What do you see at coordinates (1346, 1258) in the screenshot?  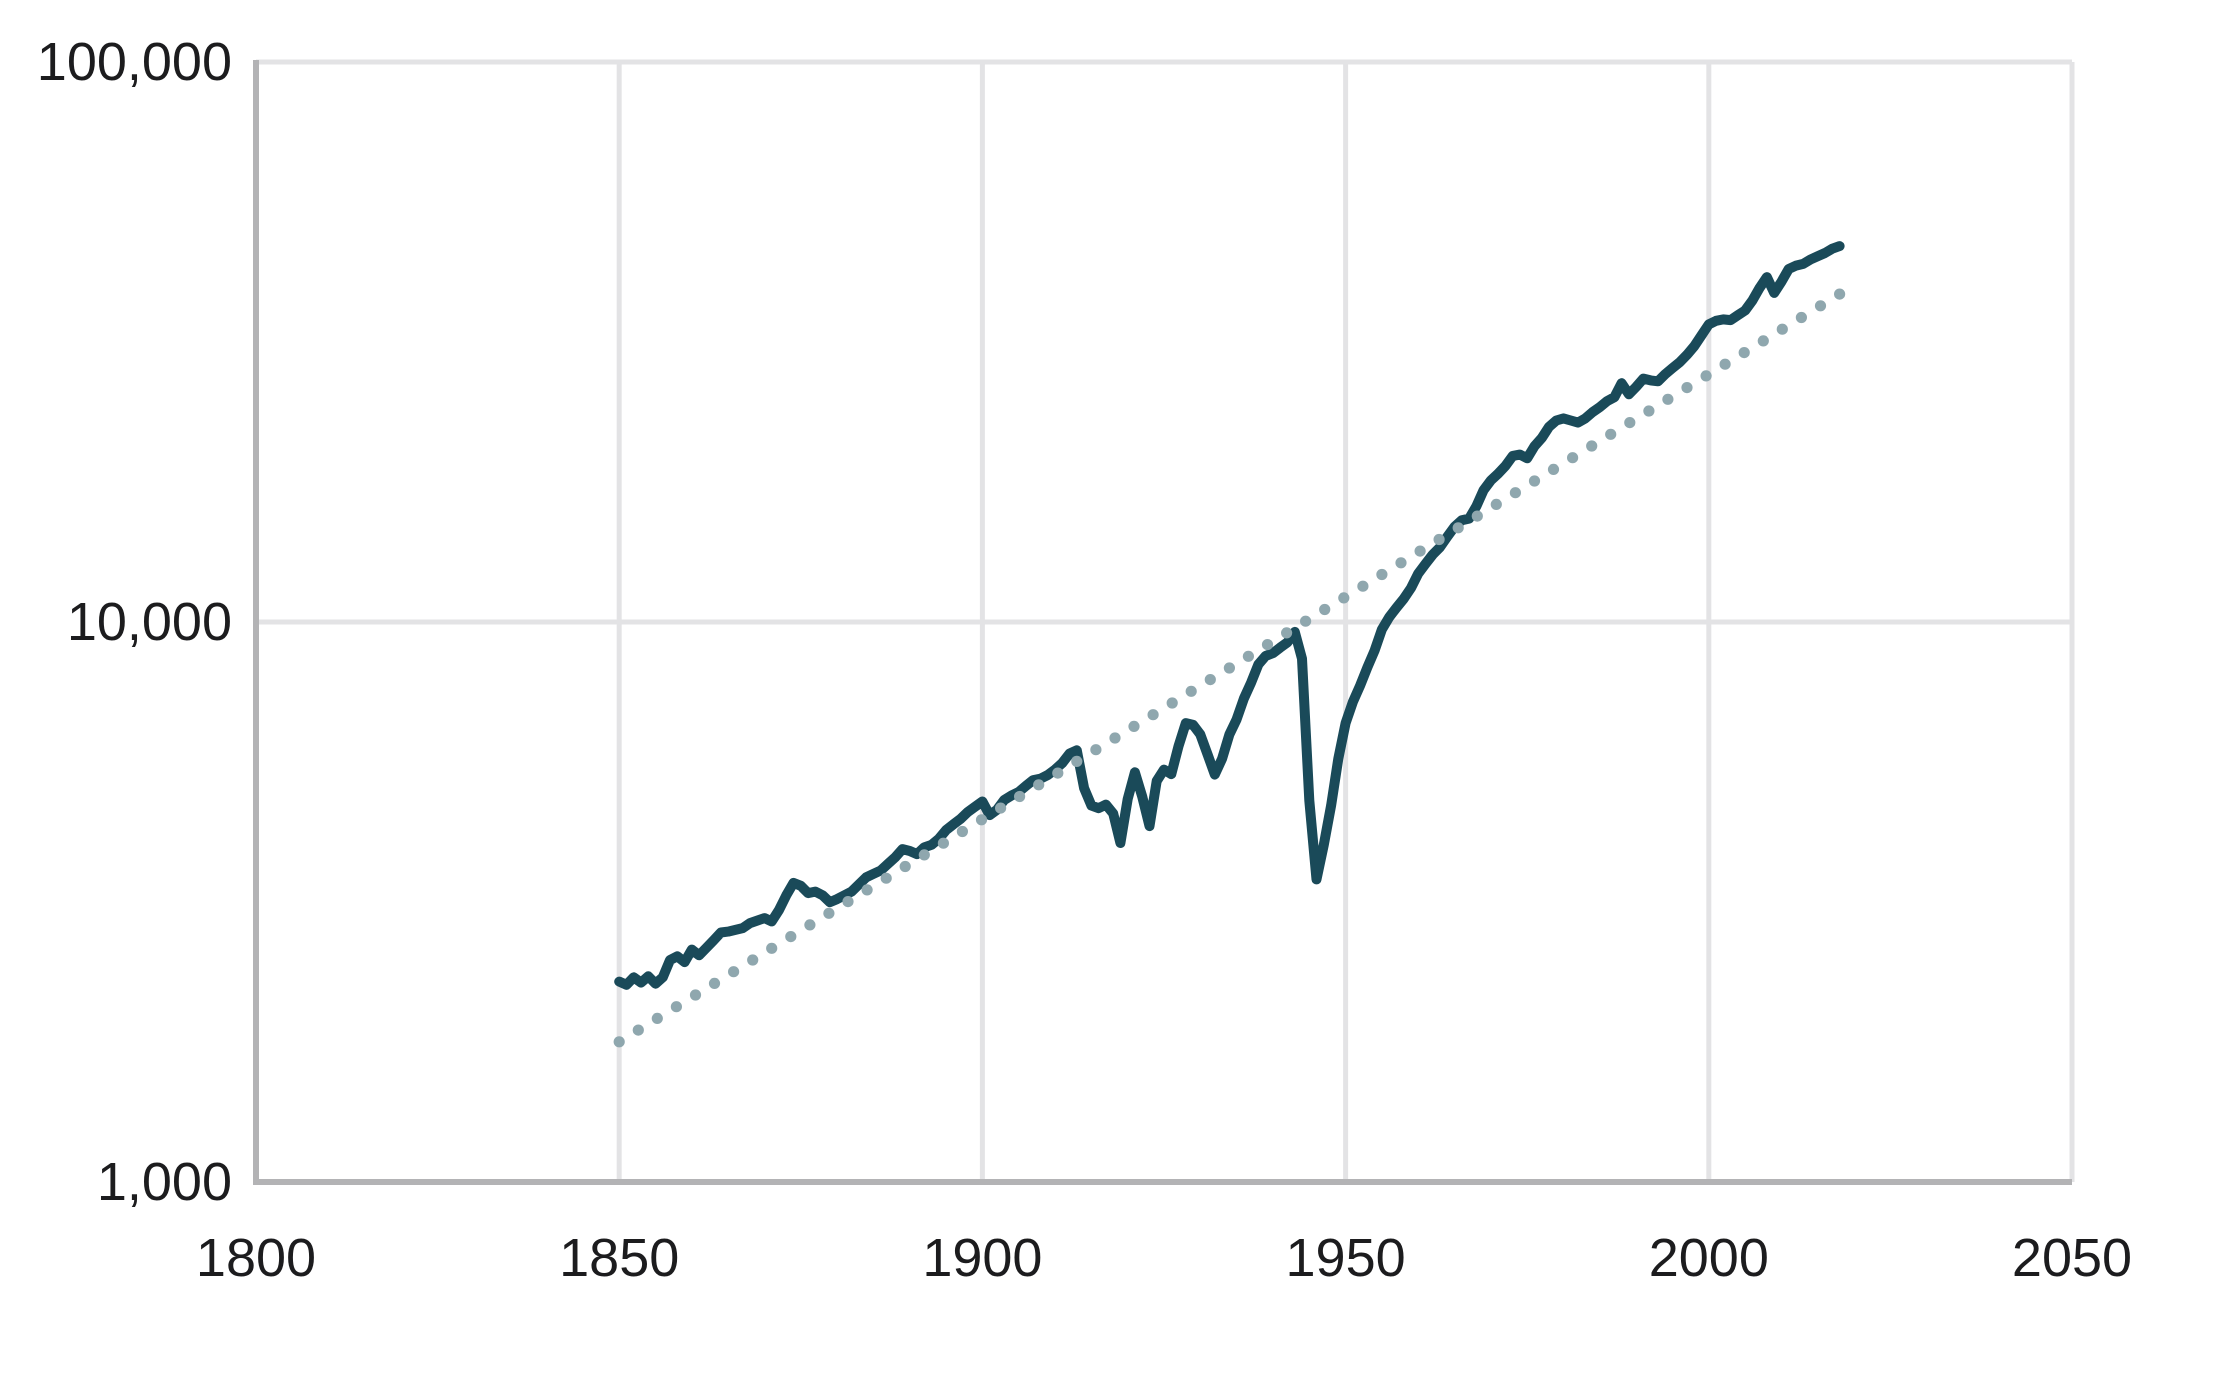 I see `x-tick-label-1950: 1950` at bounding box center [1346, 1258].